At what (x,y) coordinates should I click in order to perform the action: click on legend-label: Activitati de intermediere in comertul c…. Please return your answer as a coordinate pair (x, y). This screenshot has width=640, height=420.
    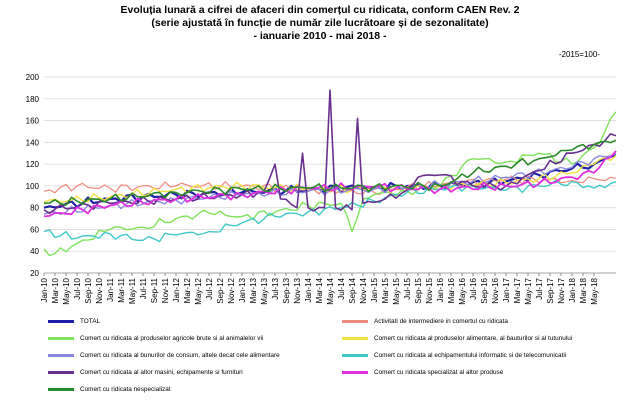
    Looking at the image, I should click on (441, 321).